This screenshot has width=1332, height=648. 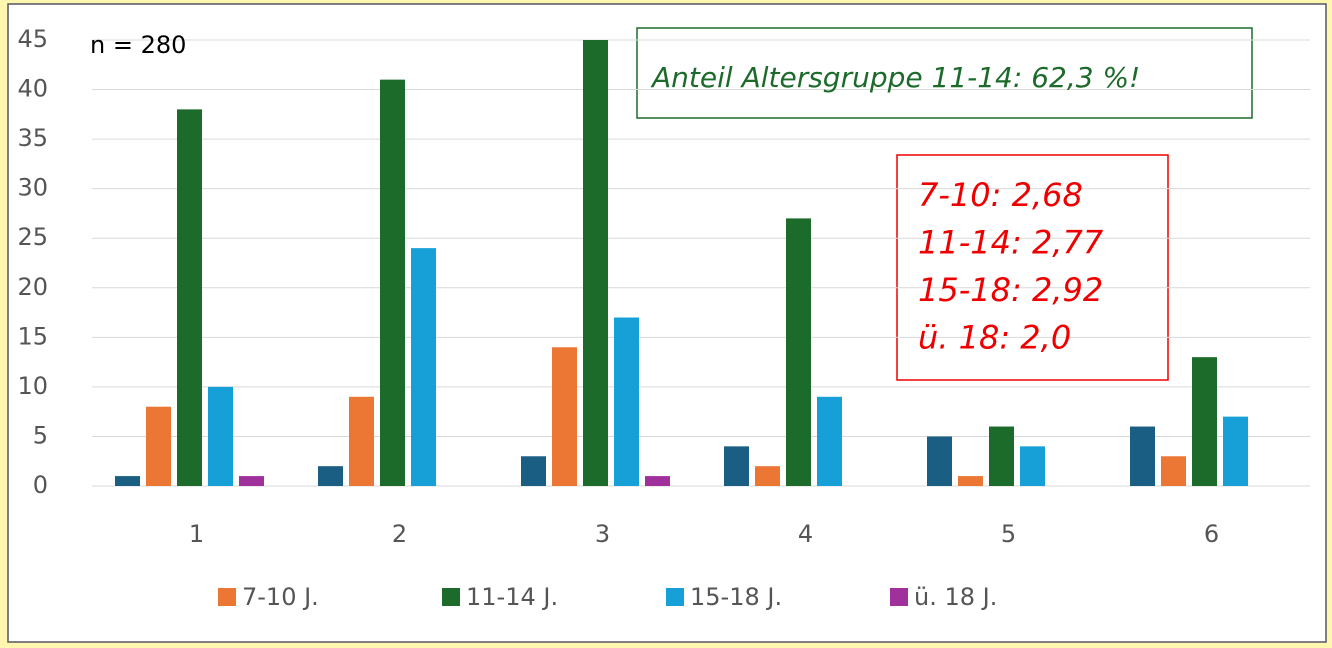 I want to click on legend-label: ü. 18 J., so click(x=955, y=597).